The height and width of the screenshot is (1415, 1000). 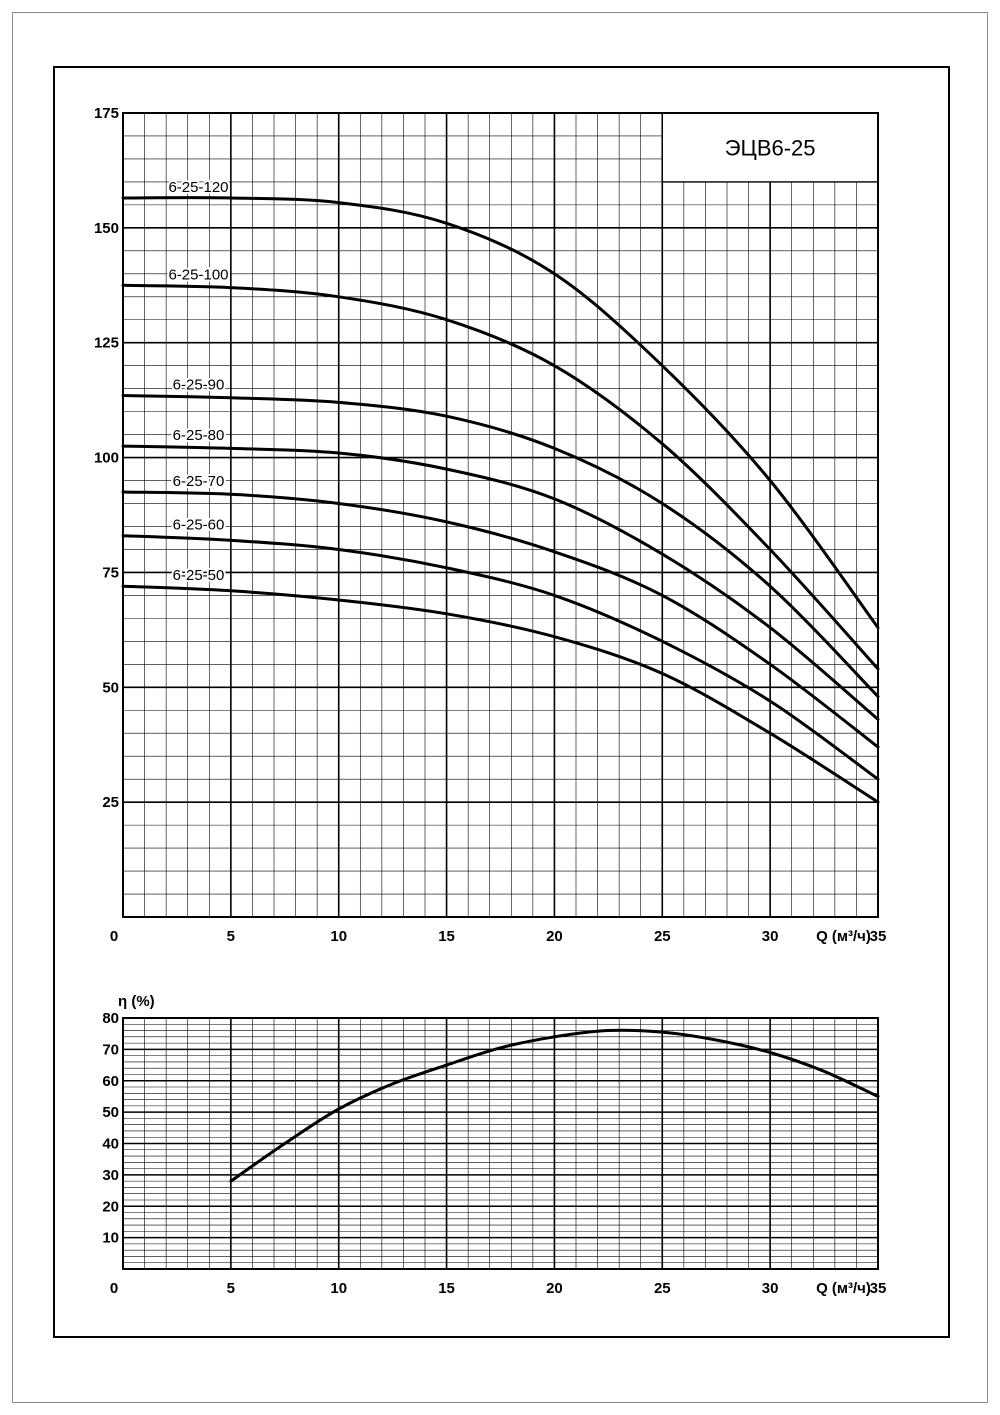 I want to click on head-x-tick-label: 0, so click(x=114, y=936).